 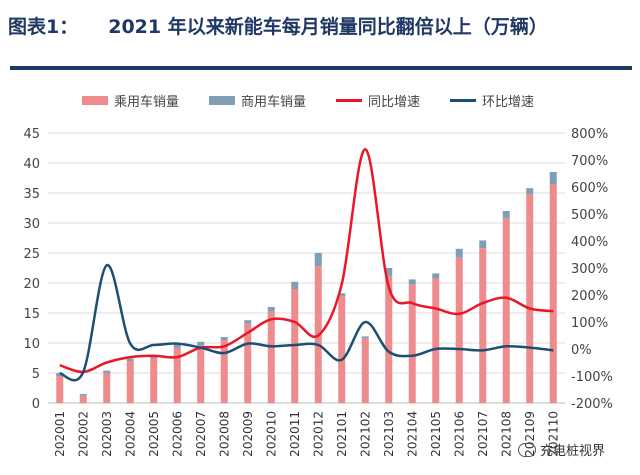 I want to click on legend-label-passenger: 乘用车销量, so click(x=147, y=102).